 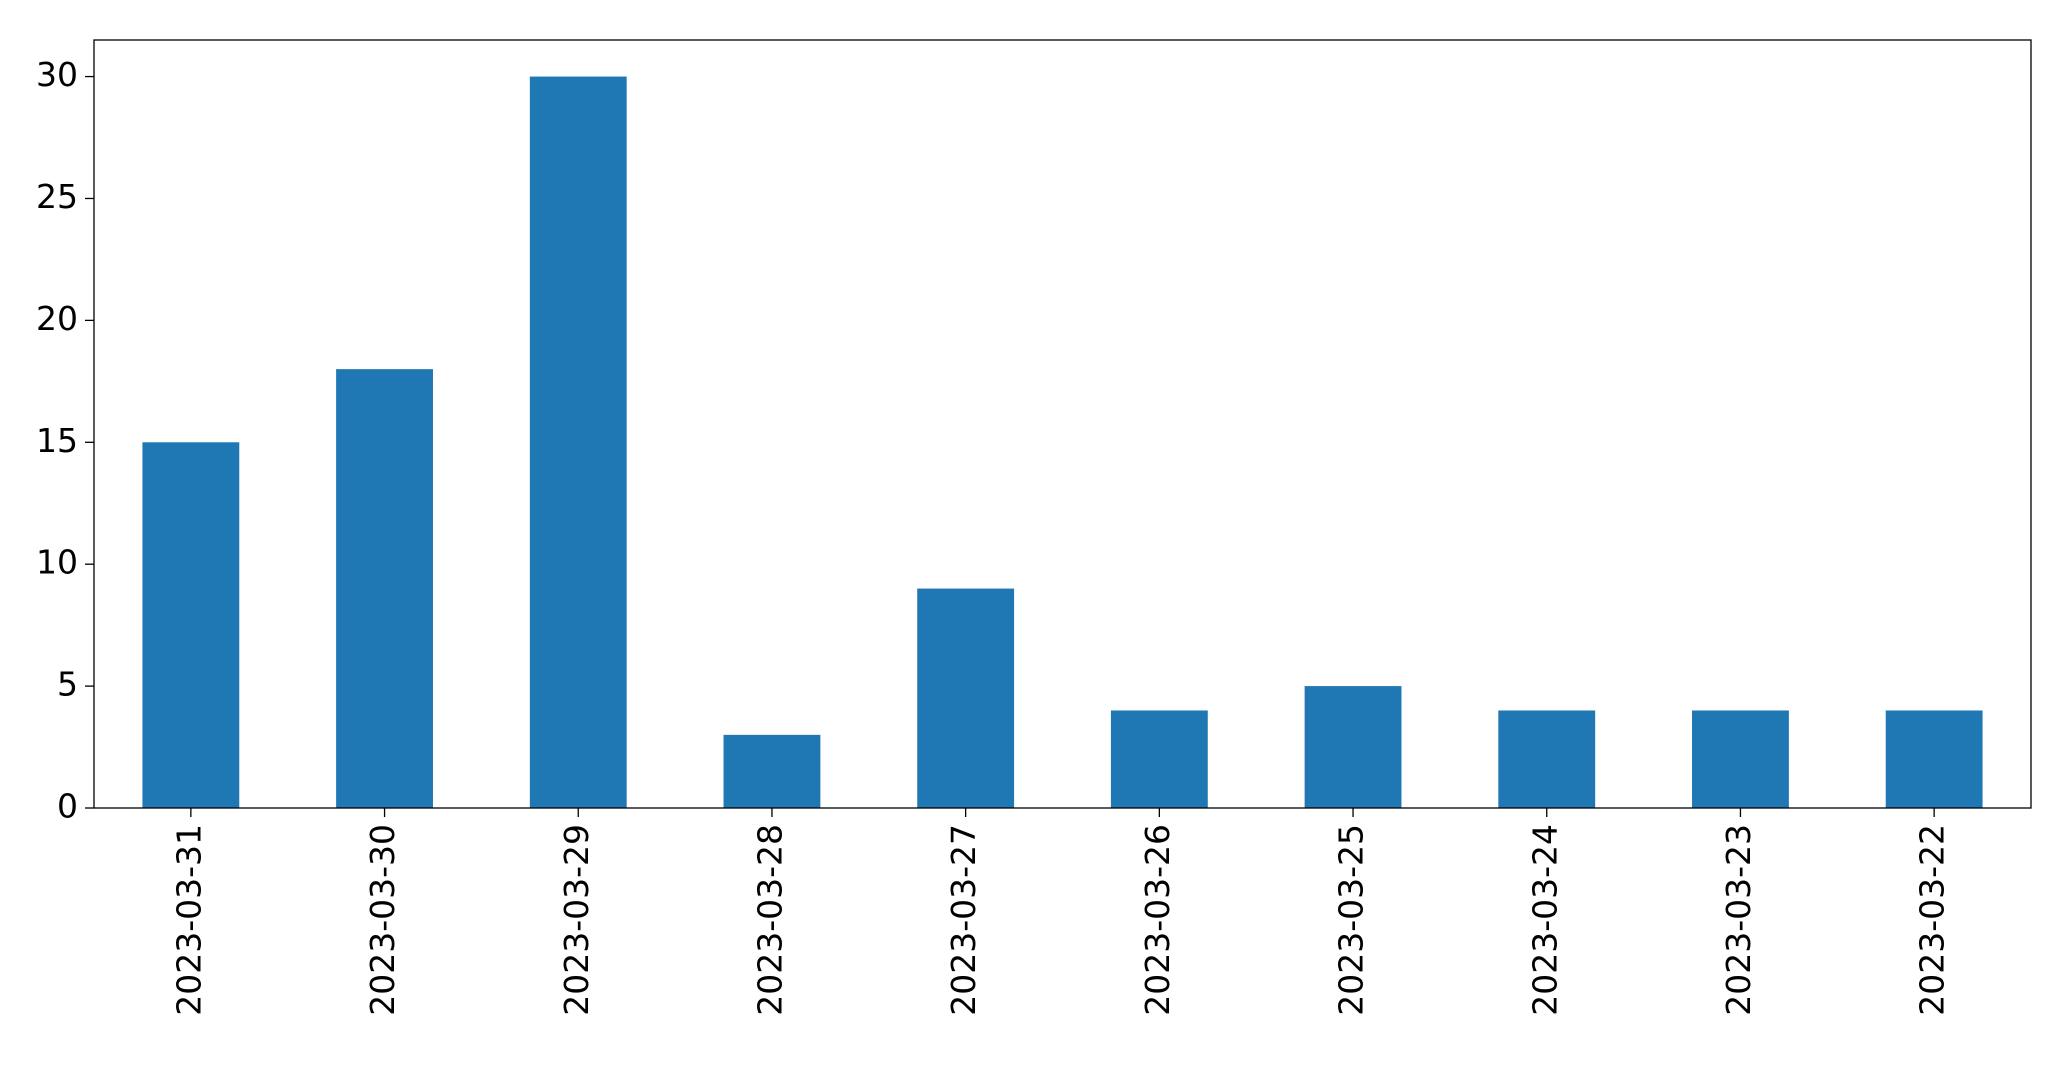 What do you see at coordinates (382, 920) in the screenshot?
I see `x-tick-label: 2023-03-30` at bounding box center [382, 920].